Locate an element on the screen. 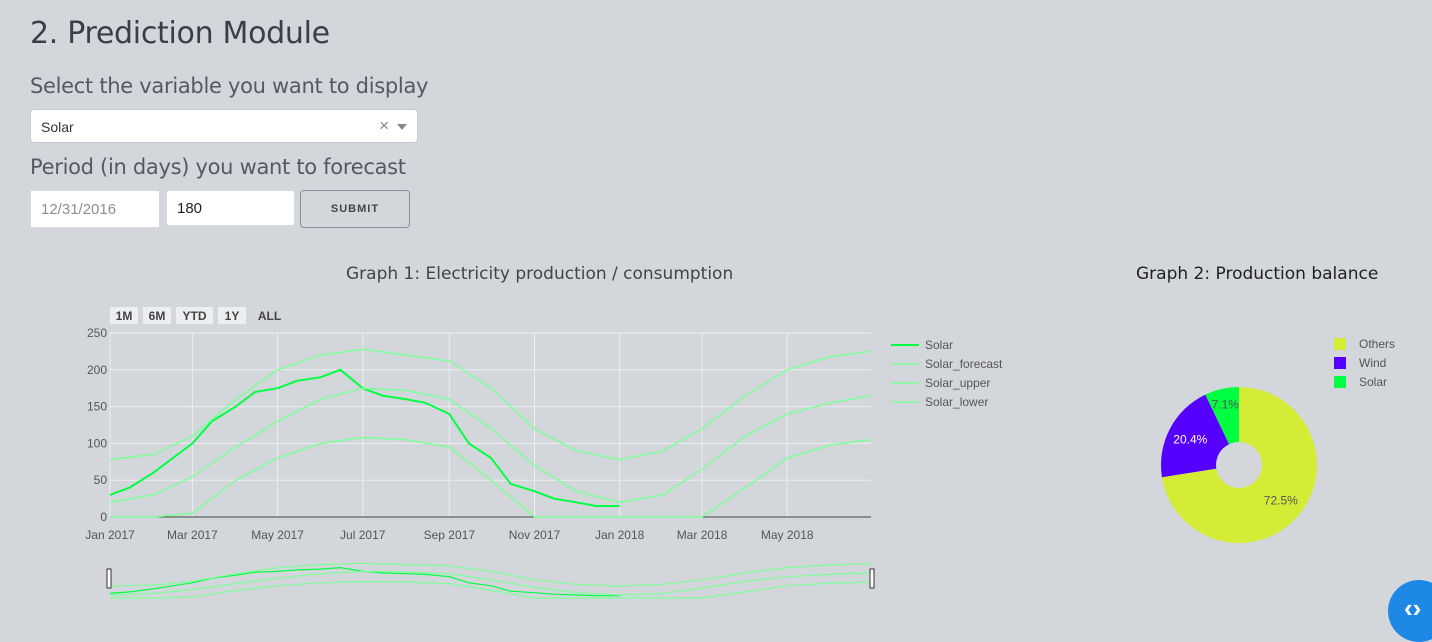 This screenshot has height=642, width=1432. y-tick-label: 200 is located at coordinates (97, 370).